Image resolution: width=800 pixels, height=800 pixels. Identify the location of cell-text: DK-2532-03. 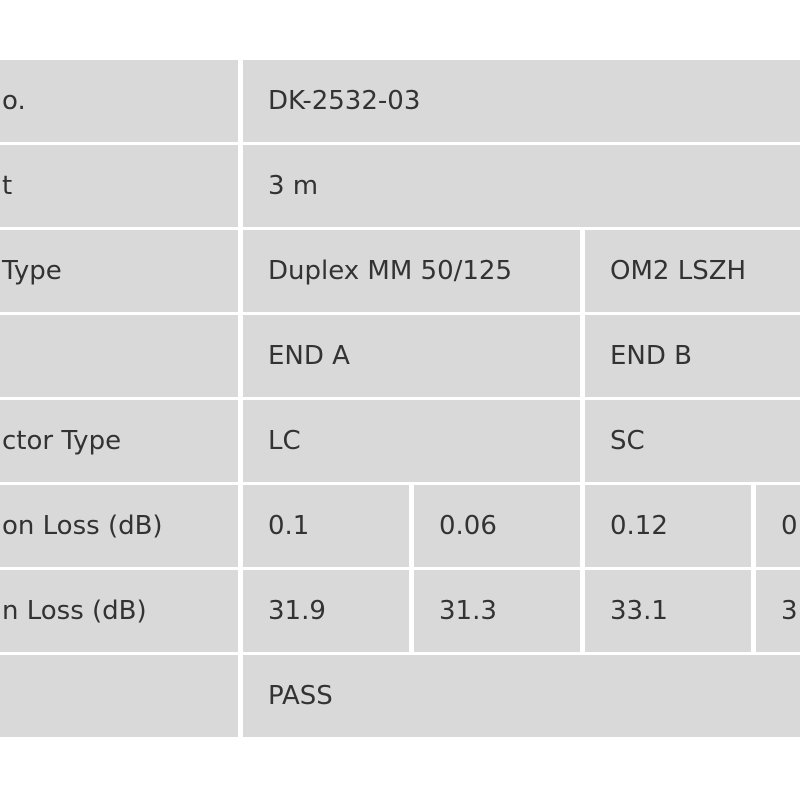
(344, 101).